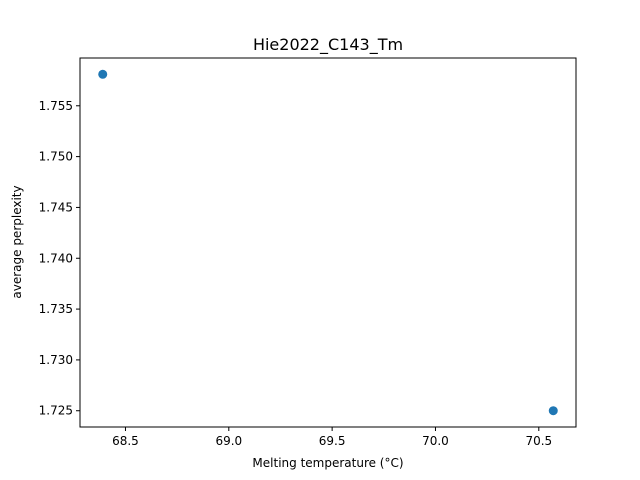 The height and width of the screenshot is (480, 640). I want to click on x-tick-label: 69.5, so click(332, 441).